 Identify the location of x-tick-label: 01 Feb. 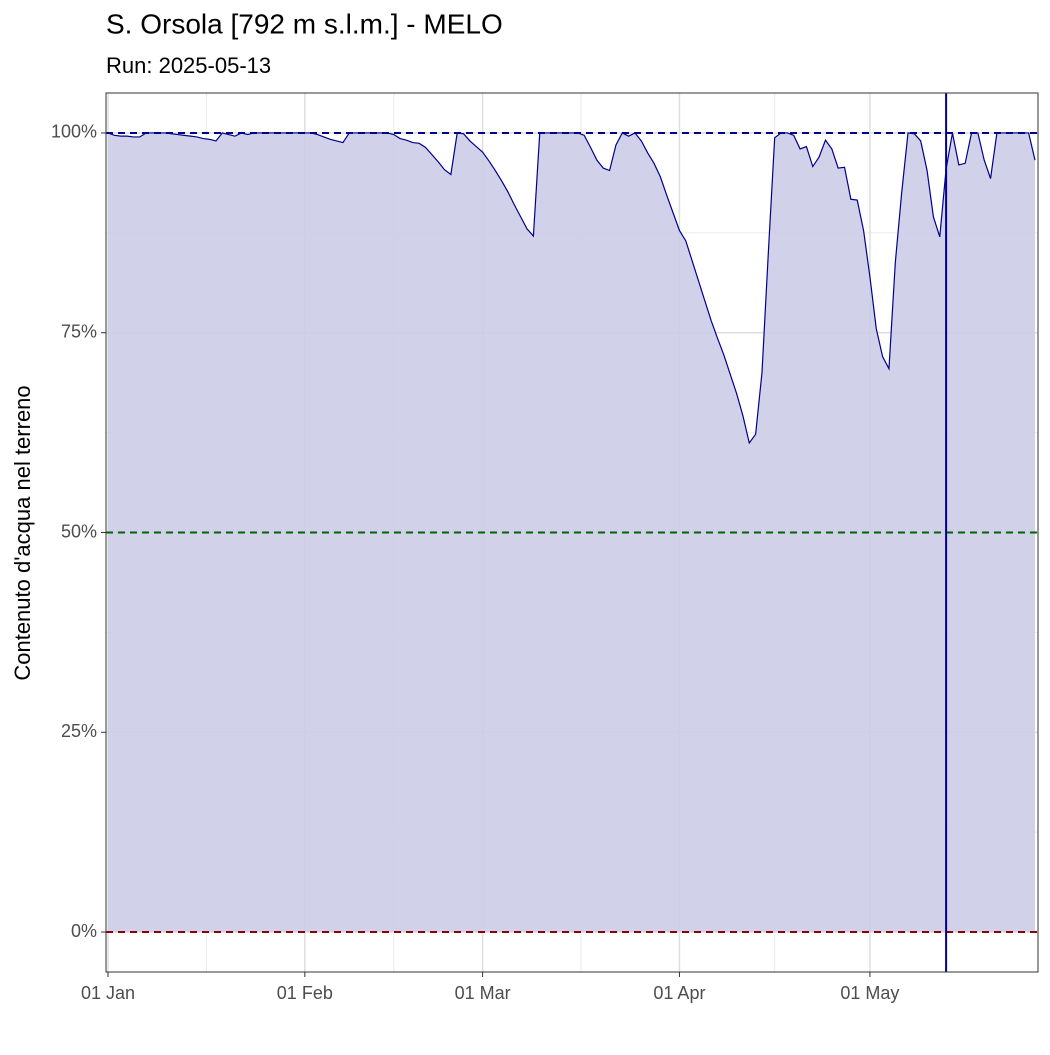
(305, 993).